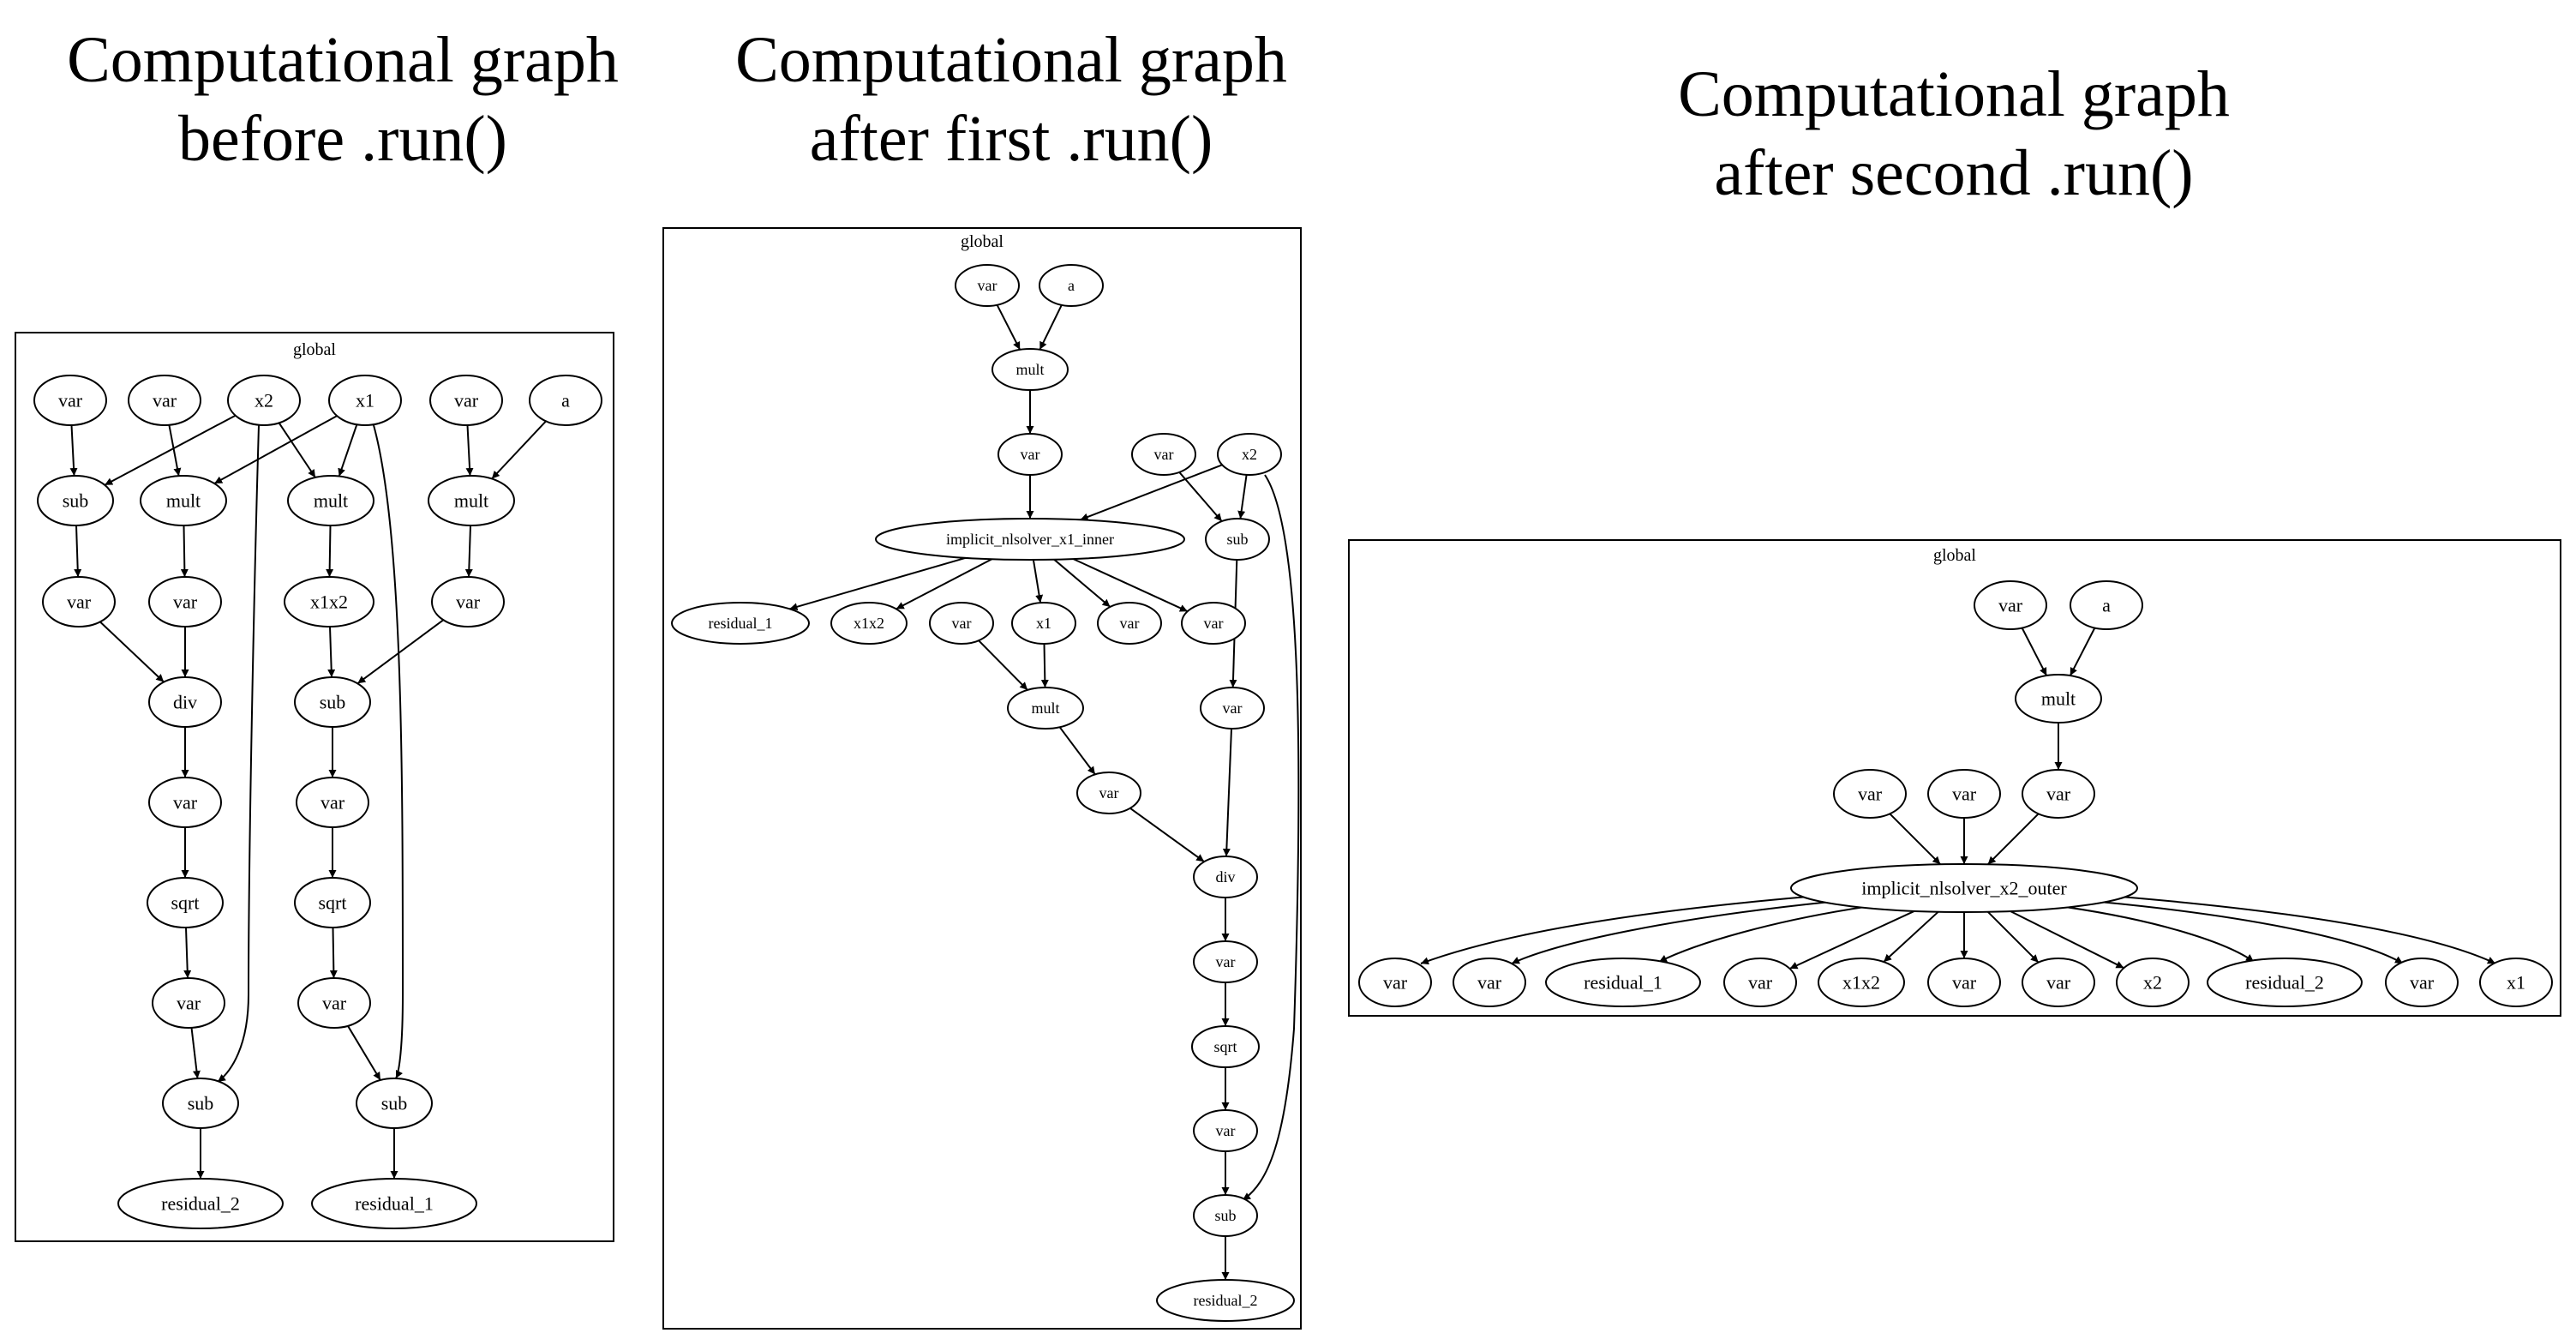 The image size is (2576, 1339). I want to click on edge-inner-to-v6, so click(1130, 585).